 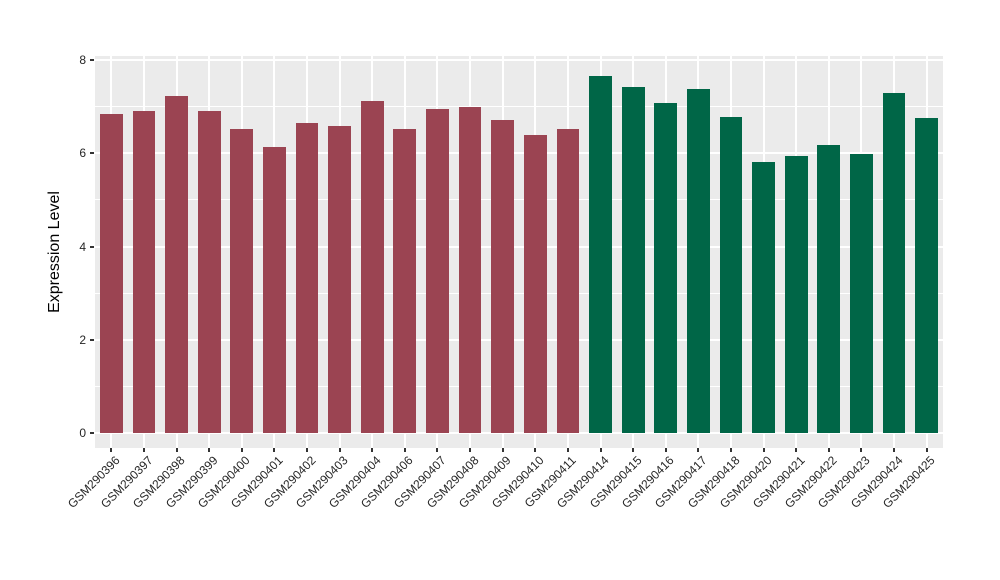 I want to click on y-axis-tick-label: 2, so click(x=82, y=339).